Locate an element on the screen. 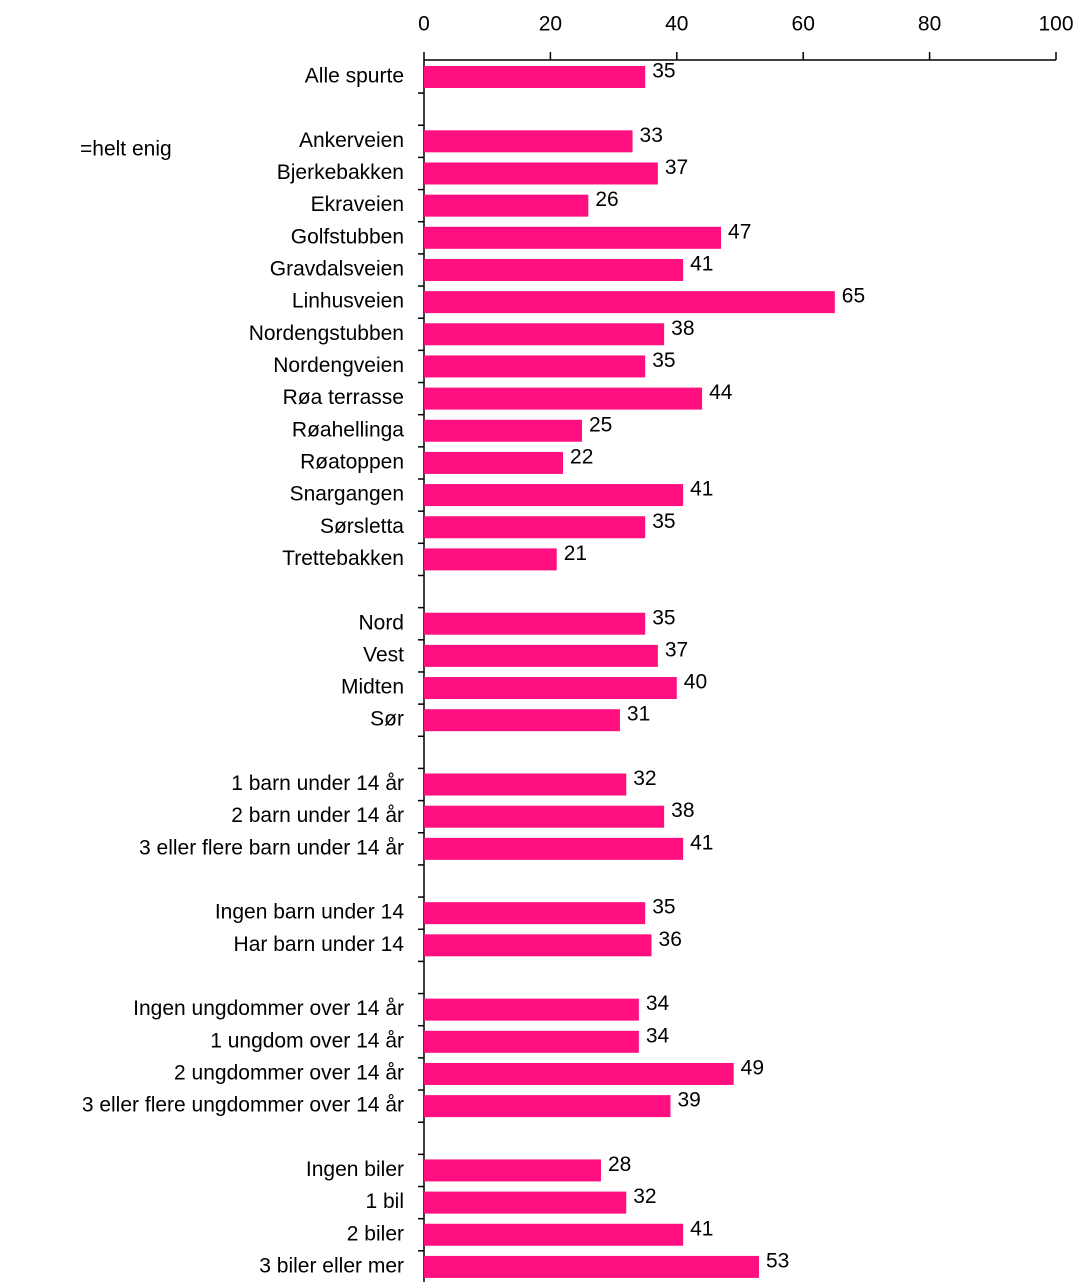 The height and width of the screenshot is (1287, 1080). value-label: 21 is located at coordinates (575, 553).